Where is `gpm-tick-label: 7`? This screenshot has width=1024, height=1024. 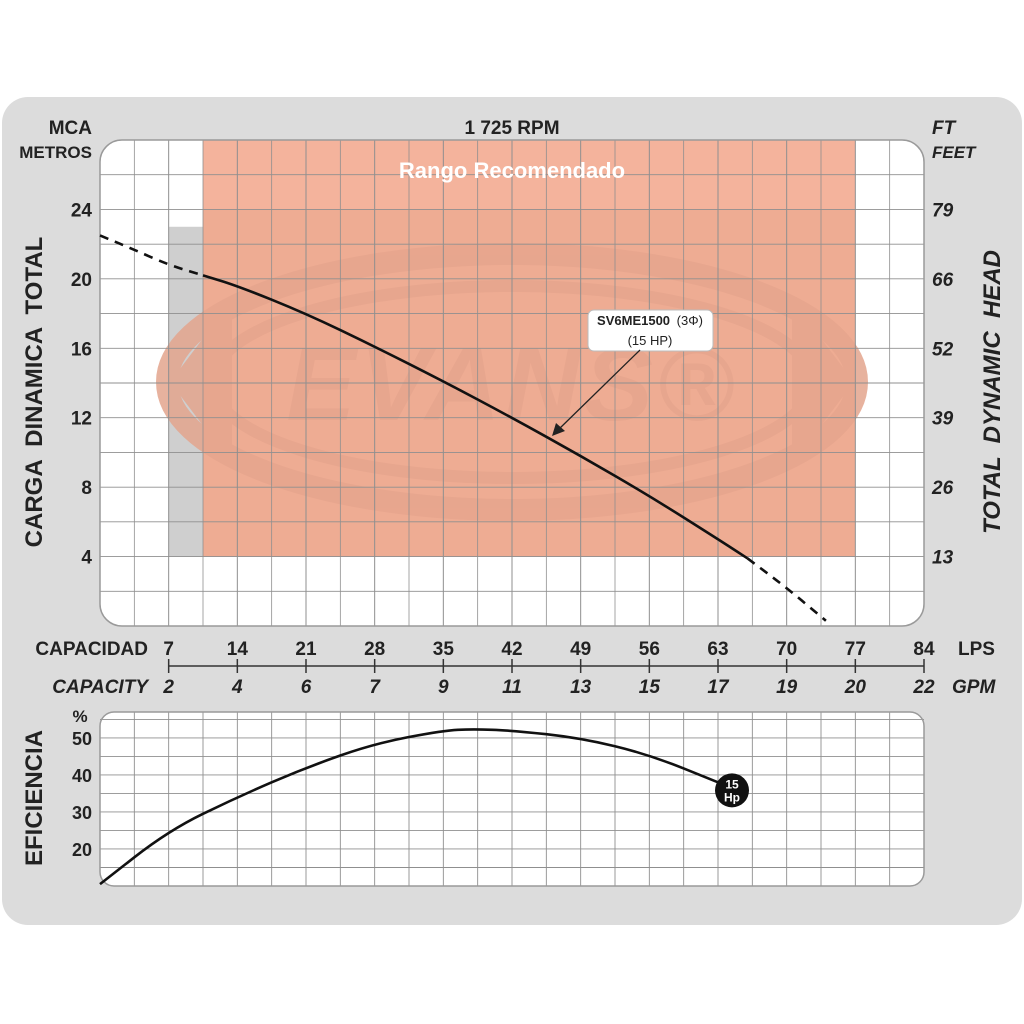 gpm-tick-label: 7 is located at coordinates (375, 687).